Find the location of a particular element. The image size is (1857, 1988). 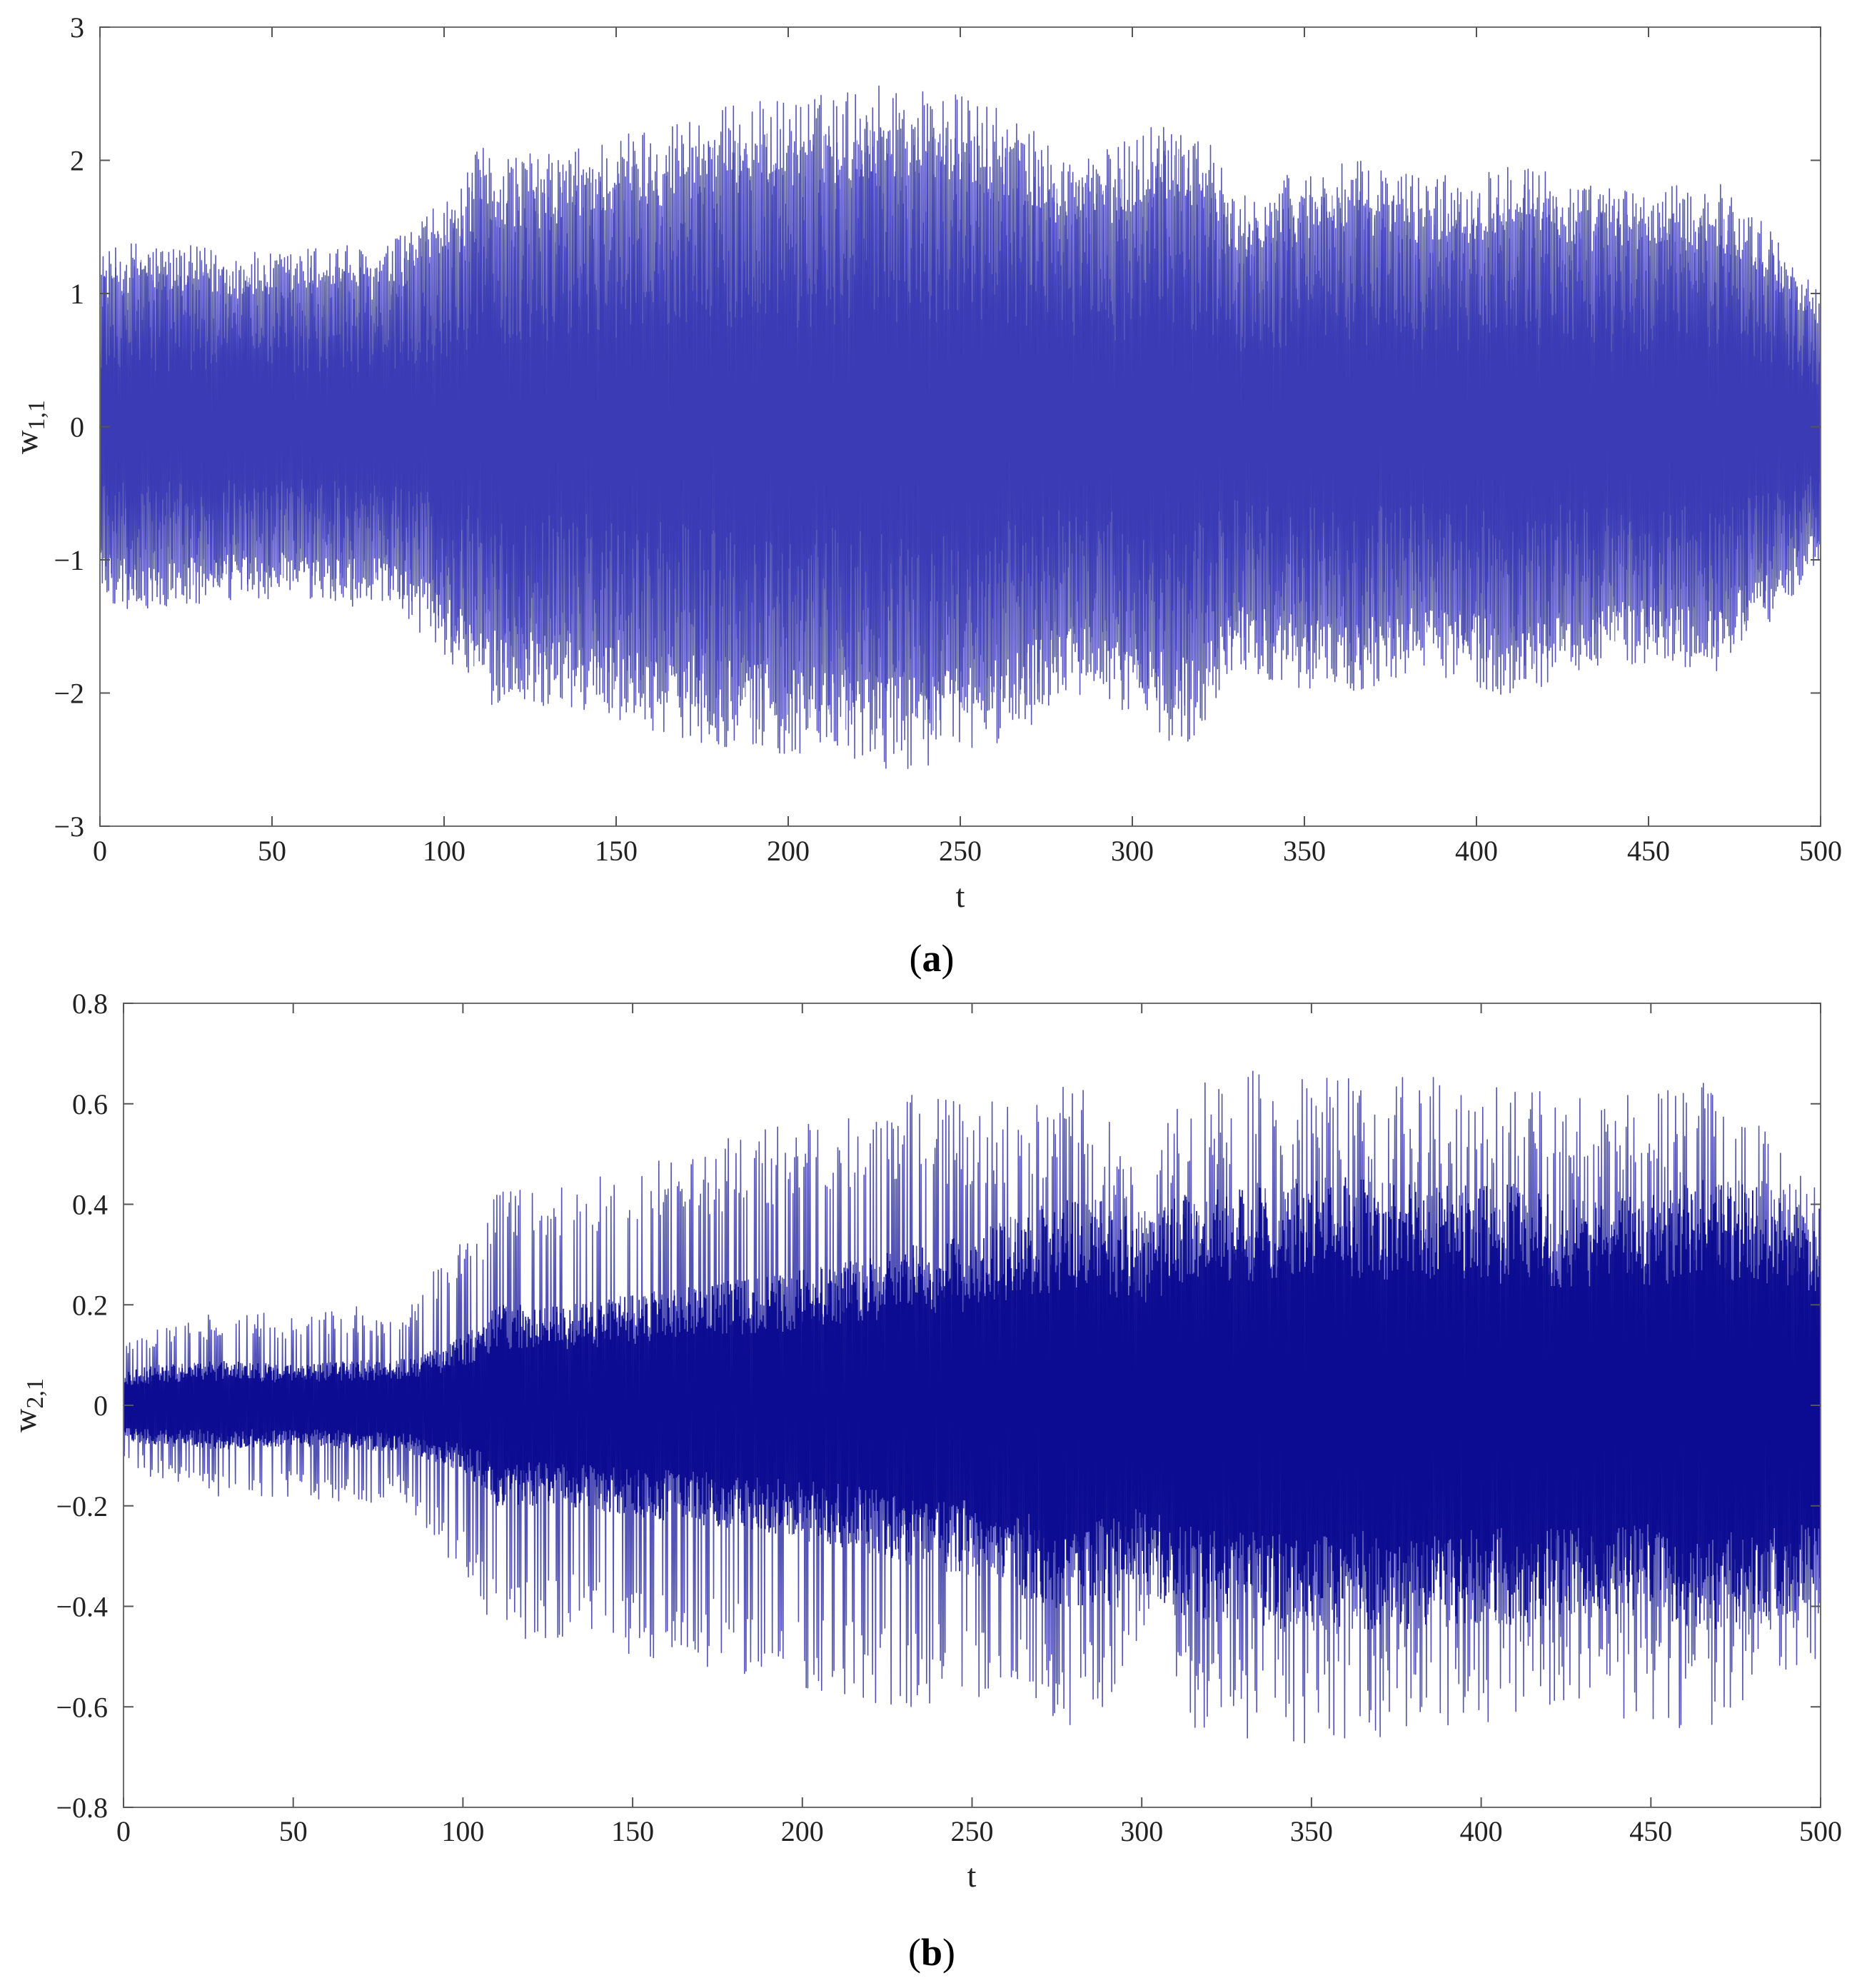

y-tick-label: −1 is located at coordinates (69, 560).